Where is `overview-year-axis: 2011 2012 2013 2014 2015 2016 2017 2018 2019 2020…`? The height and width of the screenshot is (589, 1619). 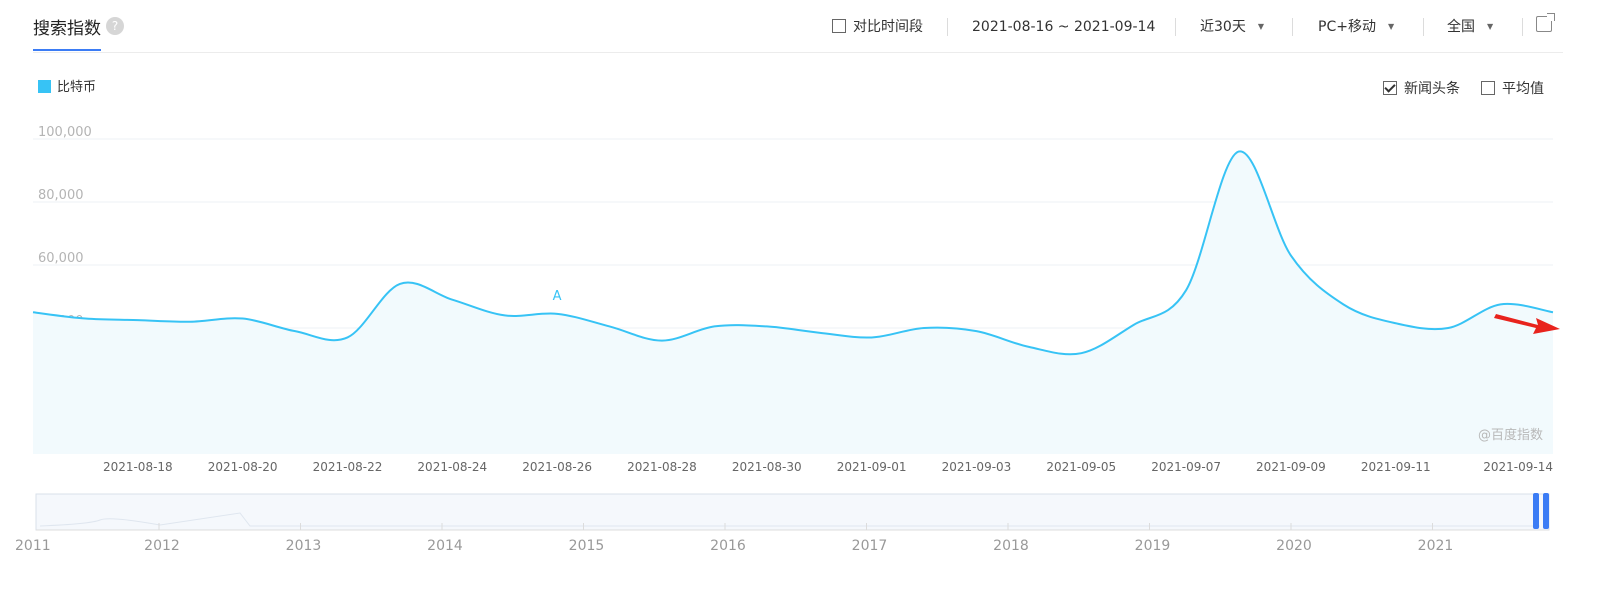
overview-year-axis: 2011 2012 2013 2014 2015 2016 2017 2018 2019 2020… is located at coordinates (782, 538).